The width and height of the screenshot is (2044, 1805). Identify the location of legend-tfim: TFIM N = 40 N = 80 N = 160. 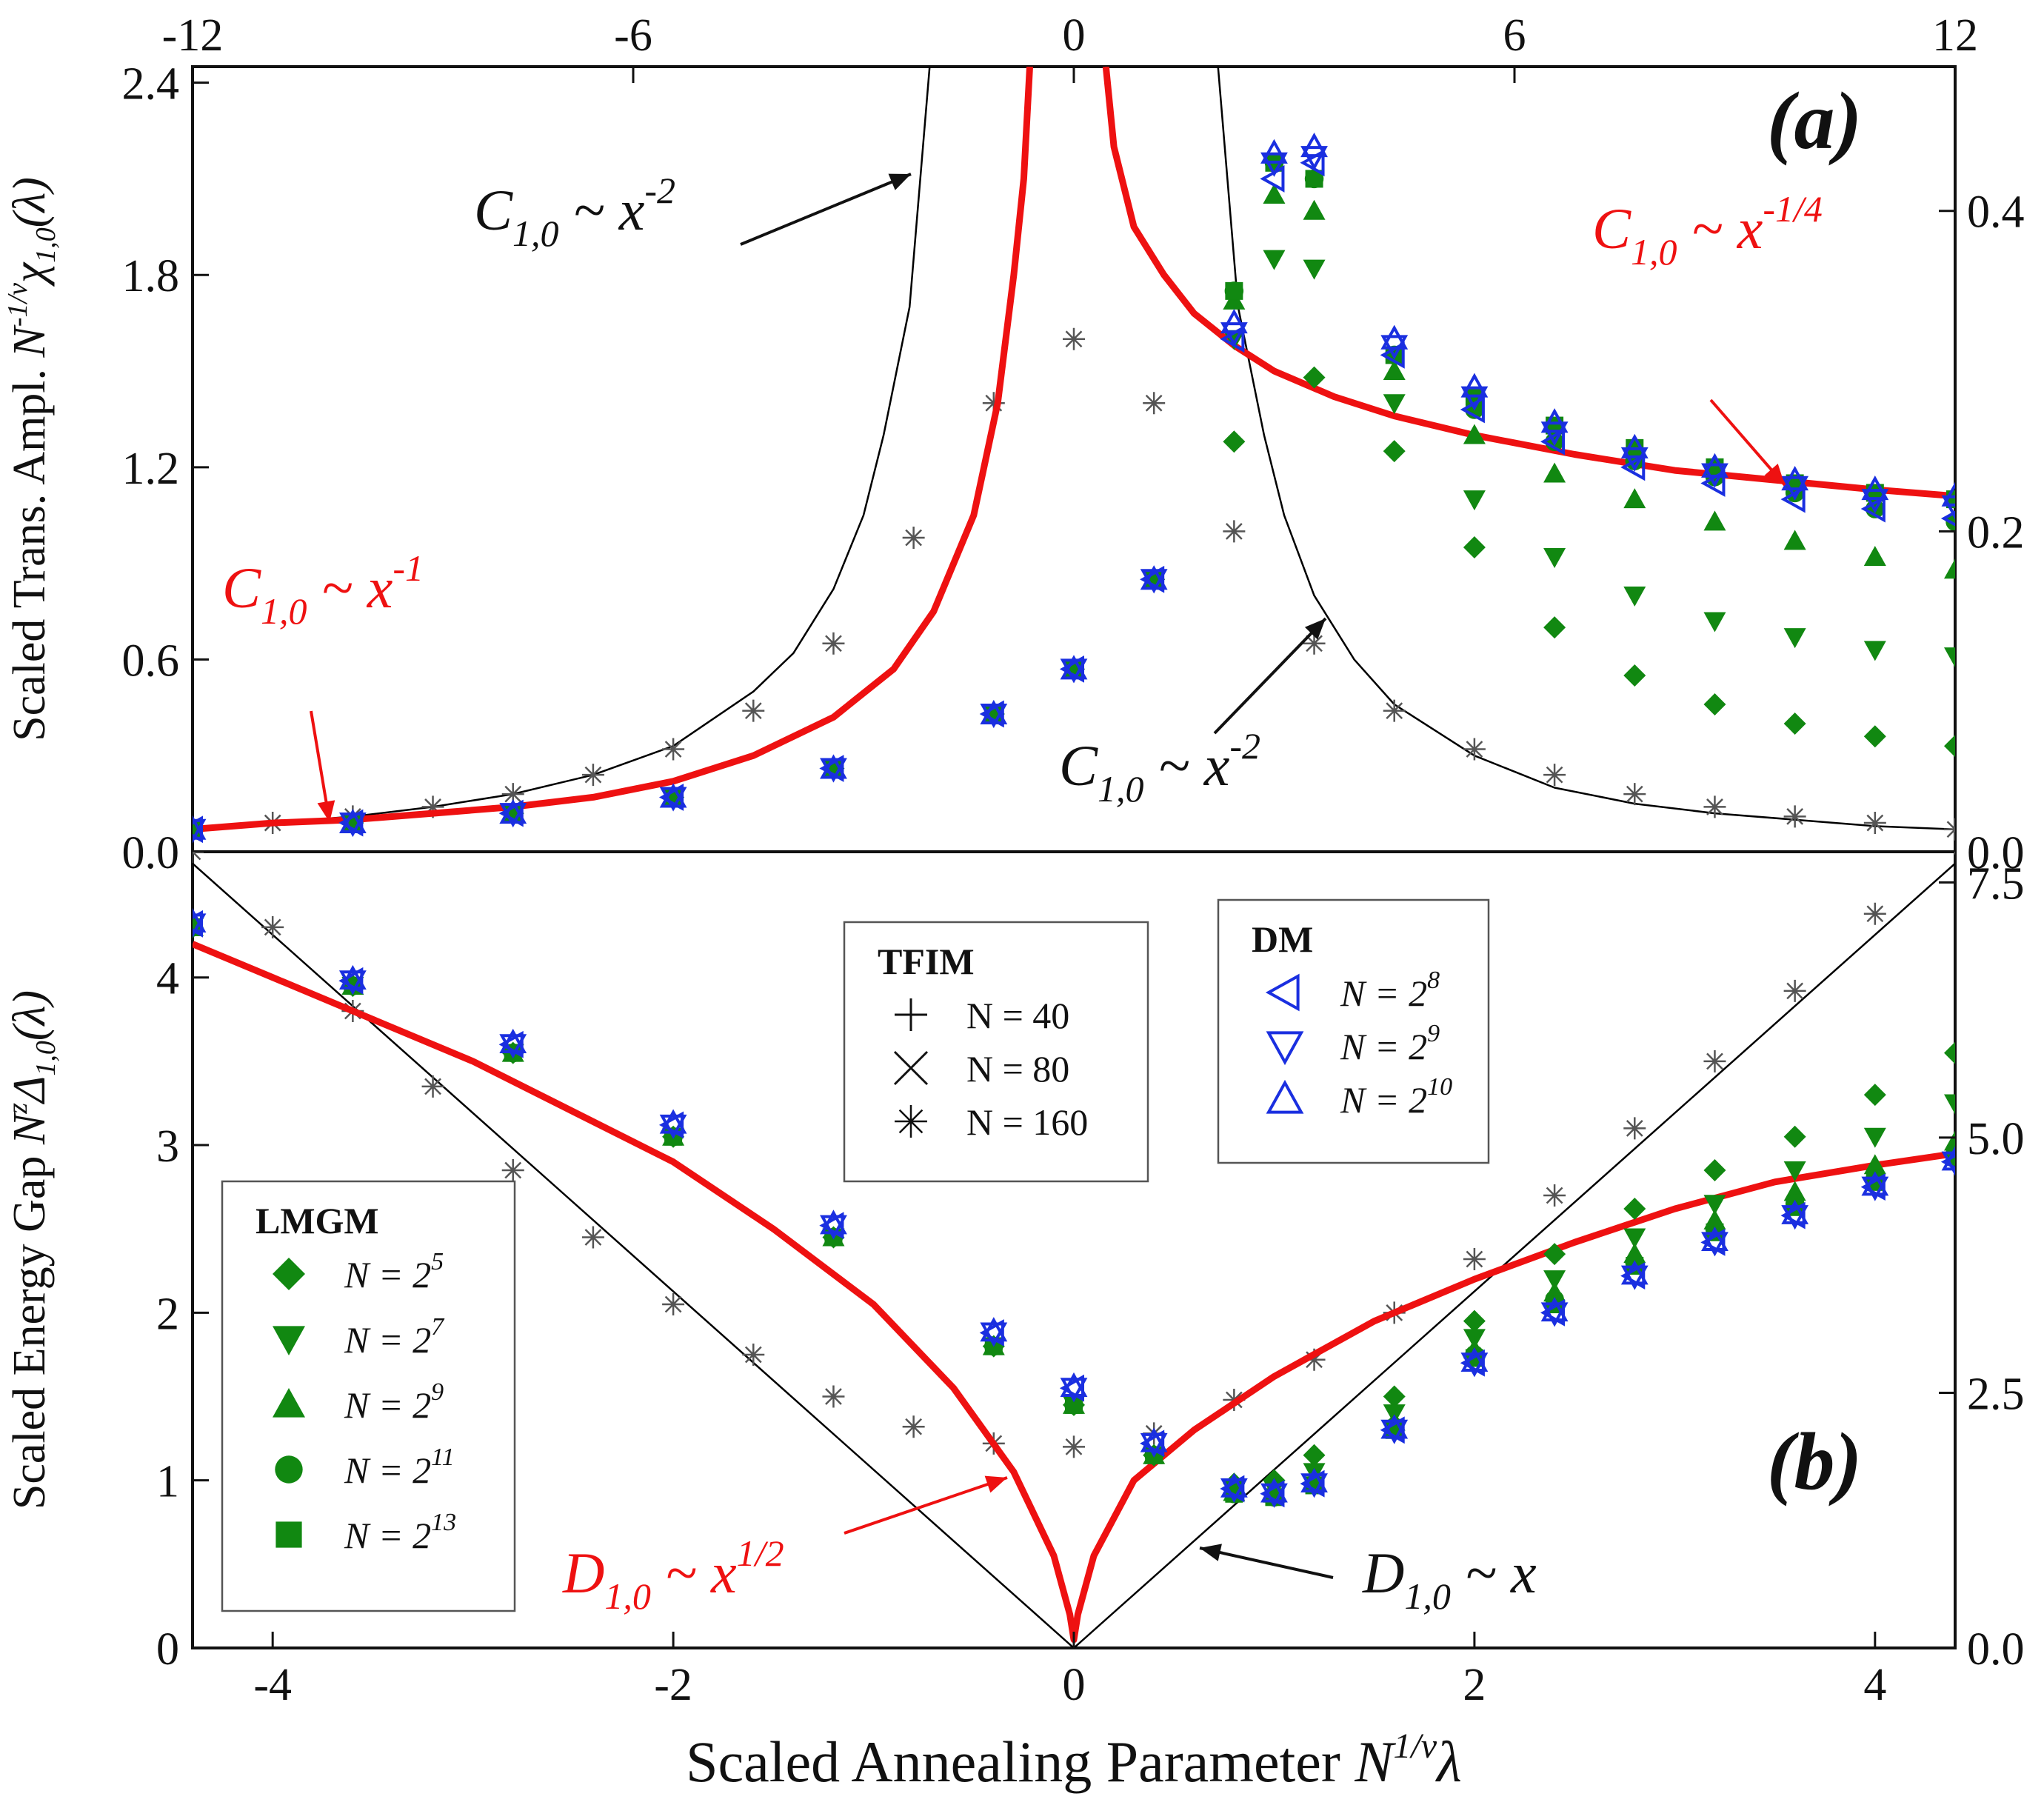
(996, 1052).